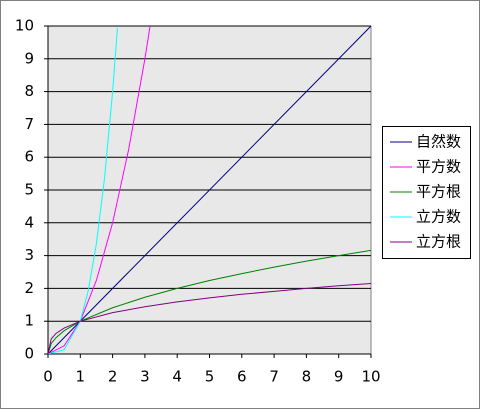  What do you see at coordinates (145, 377) in the screenshot?
I see `x-tick-label: 3` at bounding box center [145, 377].